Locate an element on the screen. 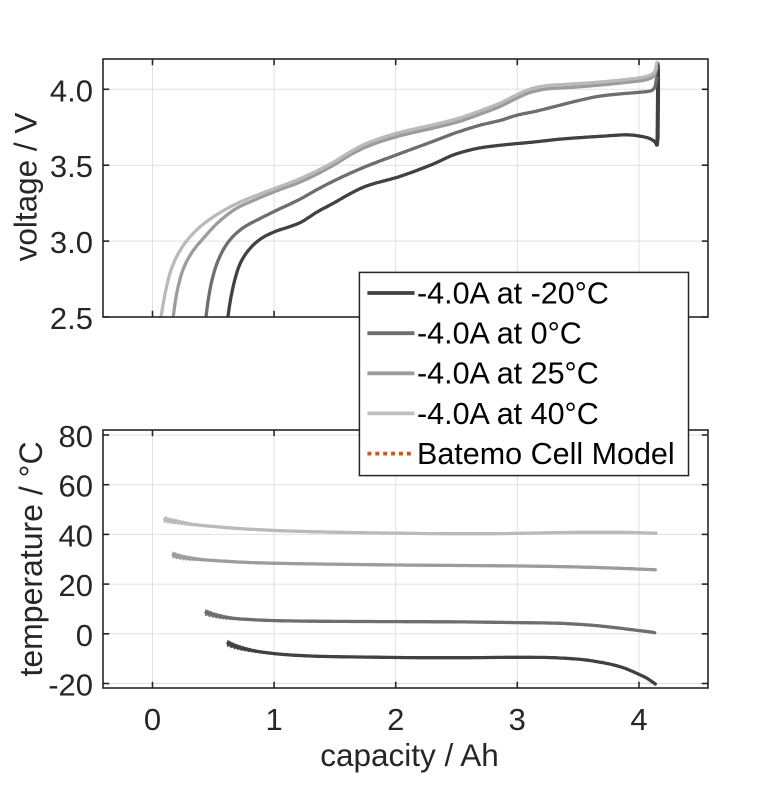  svg-text: 2.5 is located at coordinates (71, 318).